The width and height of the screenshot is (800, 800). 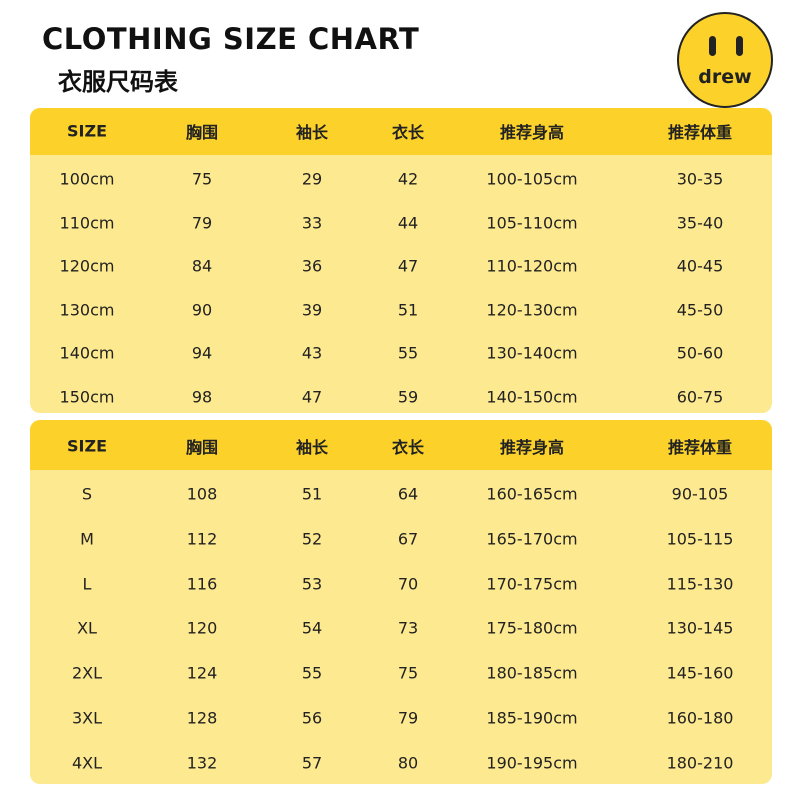 What do you see at coordinates (202, 584) in the screenshot?
I see `table-cell: 116` at bounding box center [202, 584].